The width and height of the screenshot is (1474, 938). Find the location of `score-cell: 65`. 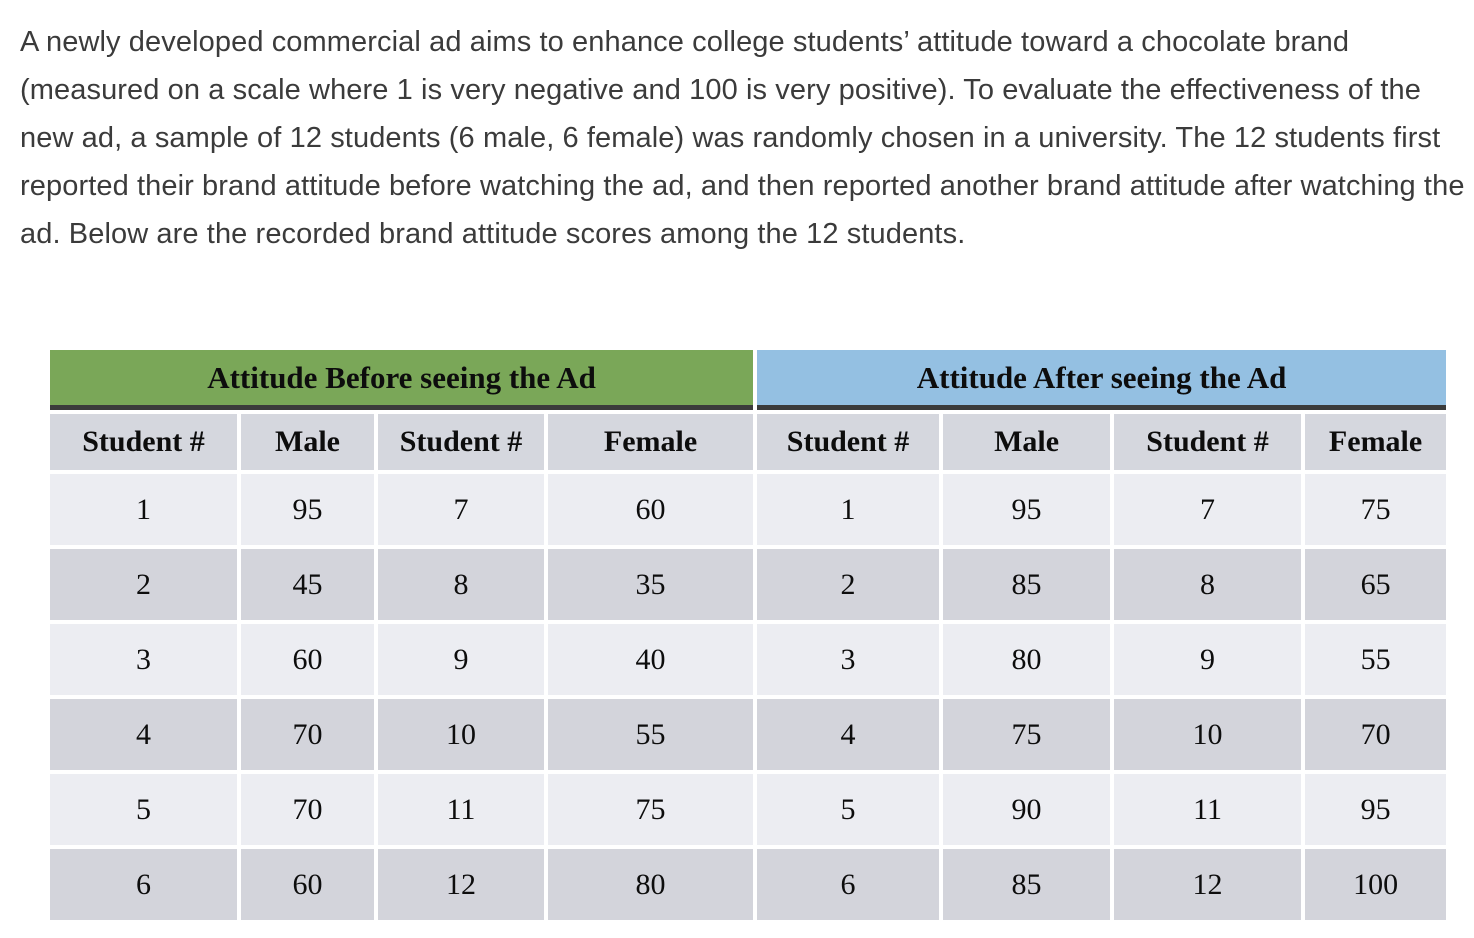

score-cell: 65 is located at coordinates (1376, 584).